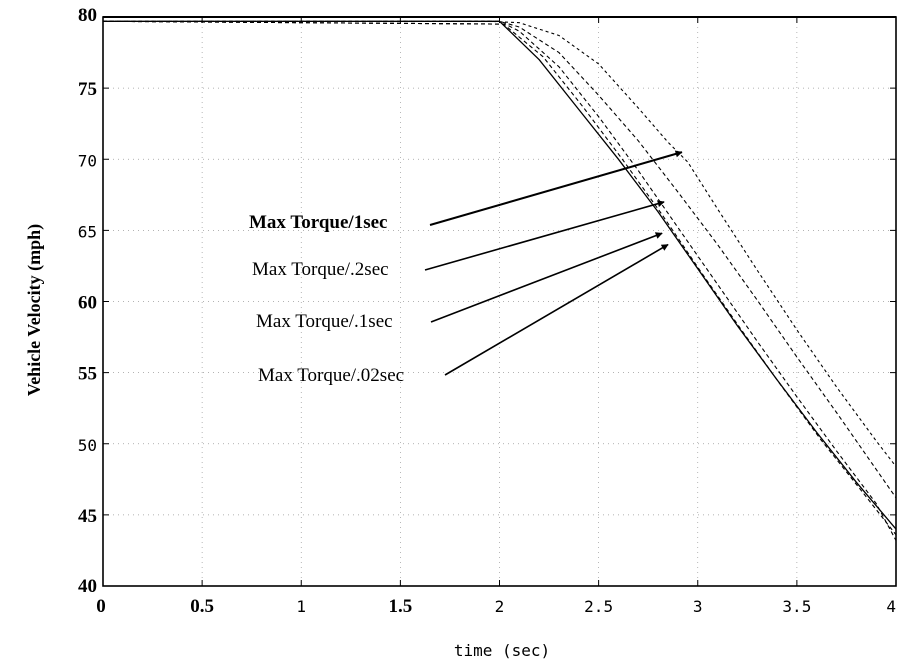 This screenshot has width=901, height=669. I want to click on x-tick-label: 1.5, so click(401, 606).